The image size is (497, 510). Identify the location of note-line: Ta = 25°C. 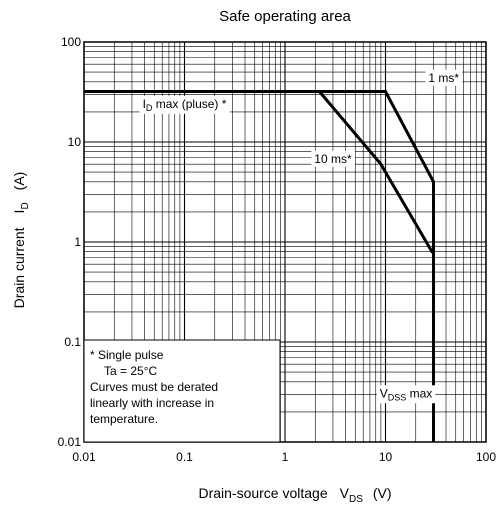
(130, 371).